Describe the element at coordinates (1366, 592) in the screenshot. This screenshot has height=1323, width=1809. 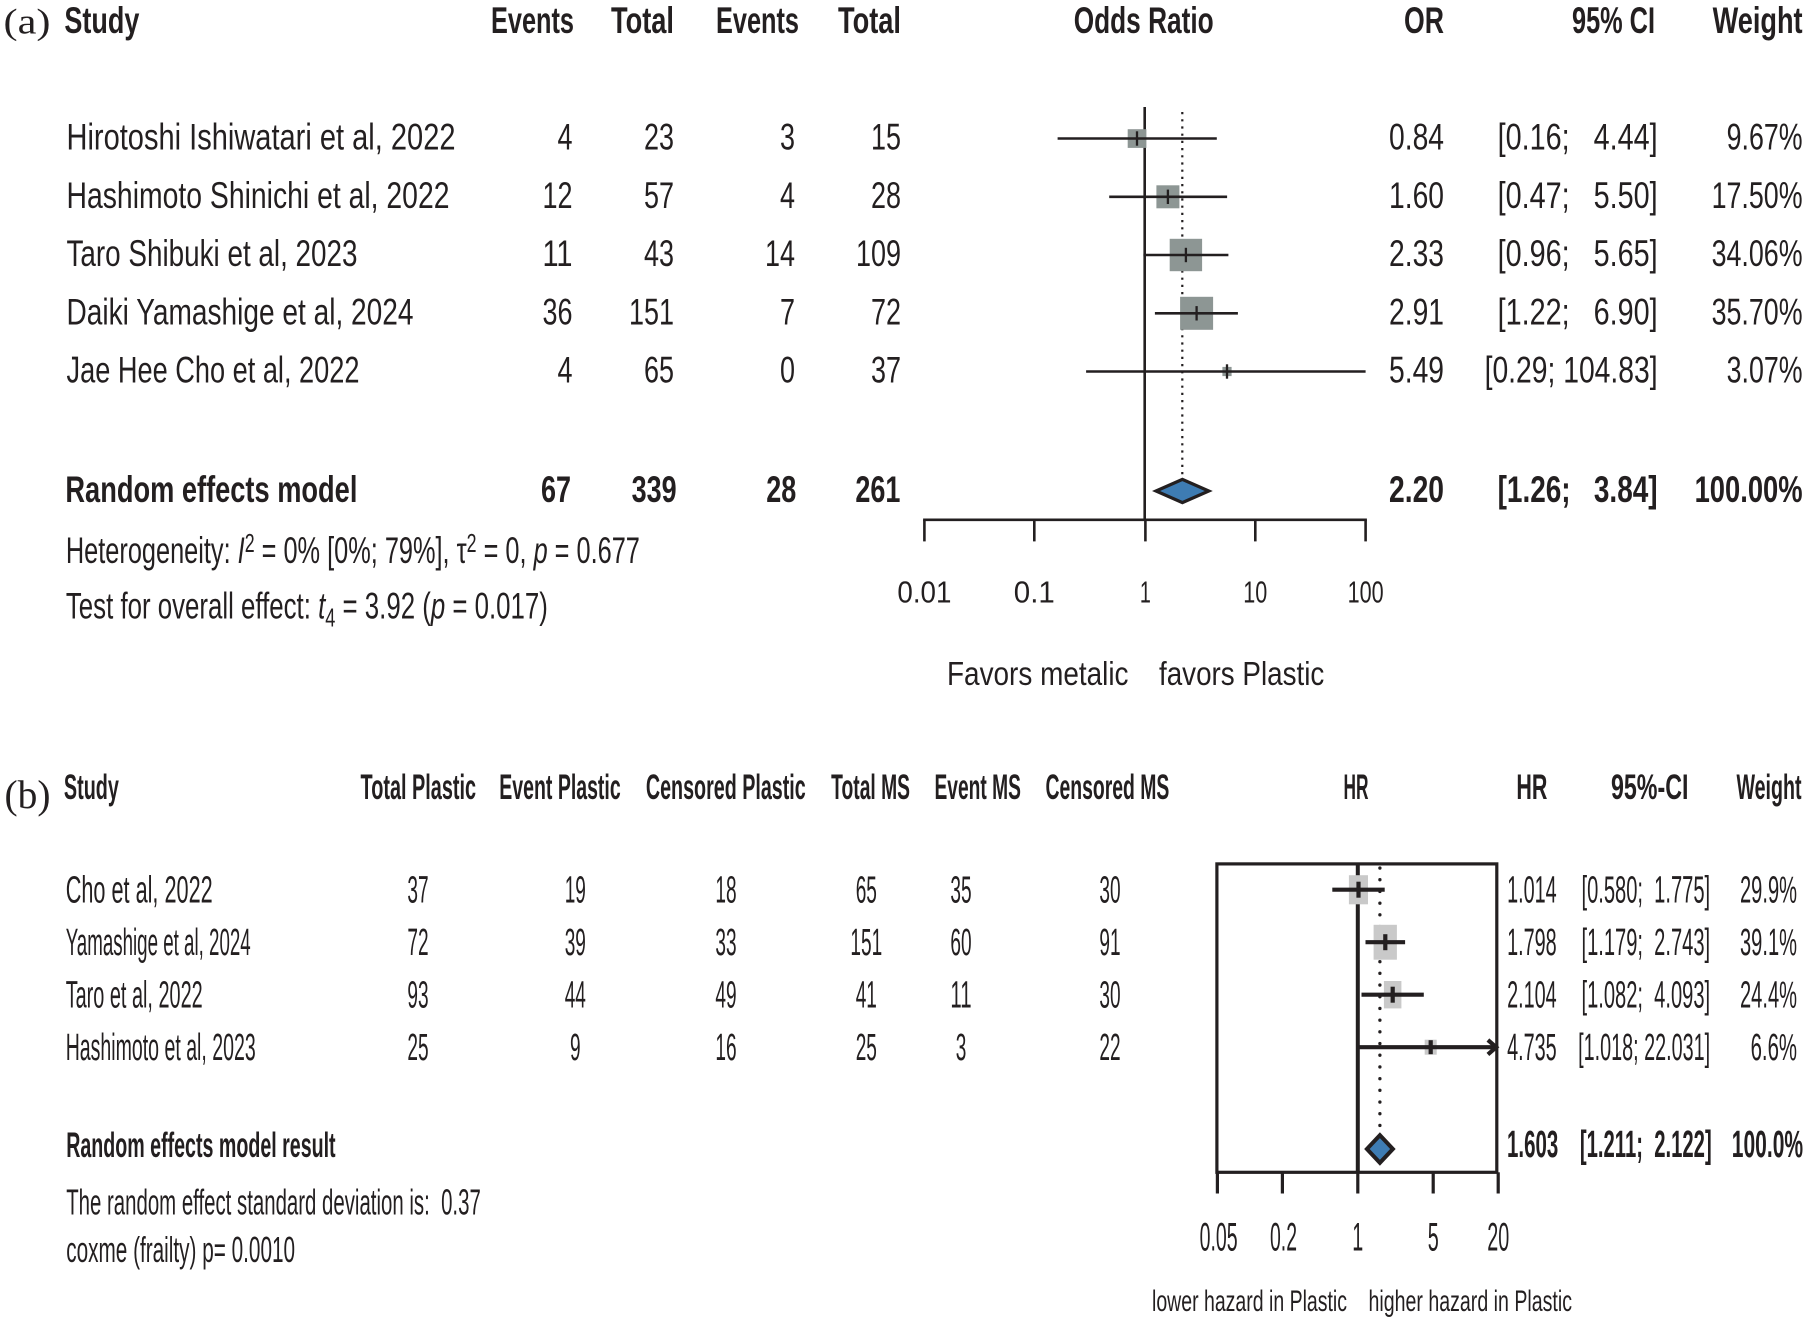
I see `svg-text: 100` at that location.